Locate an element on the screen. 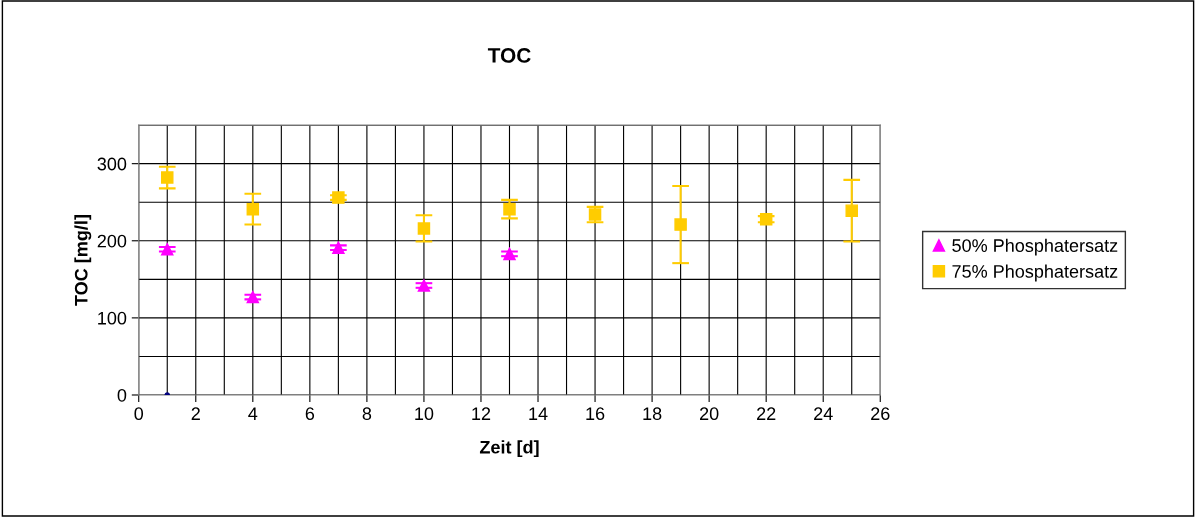  x-tick-label: 8 is located at coordinates (367, 414).